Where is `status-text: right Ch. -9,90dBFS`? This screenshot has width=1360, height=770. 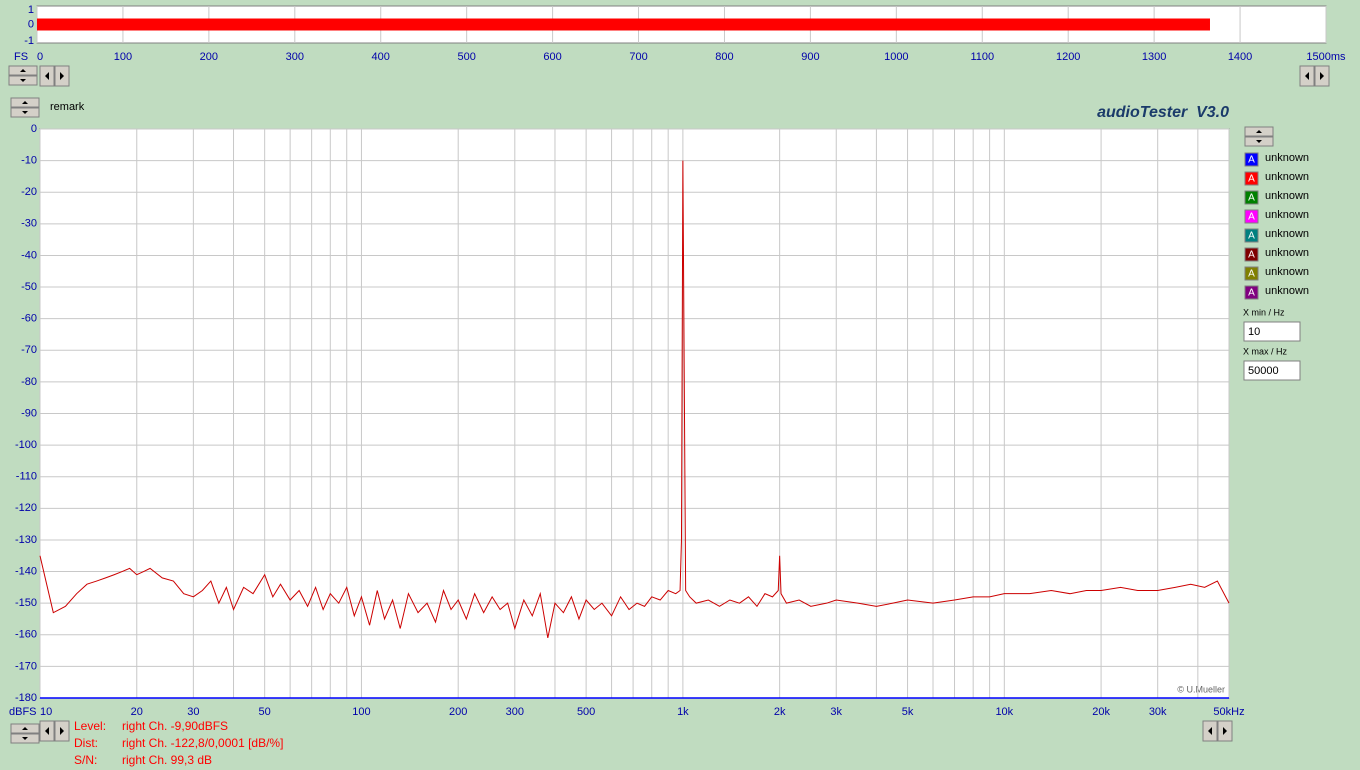
status-text: right Ch. -9,90dBFS is located at coordinates (175, 726).